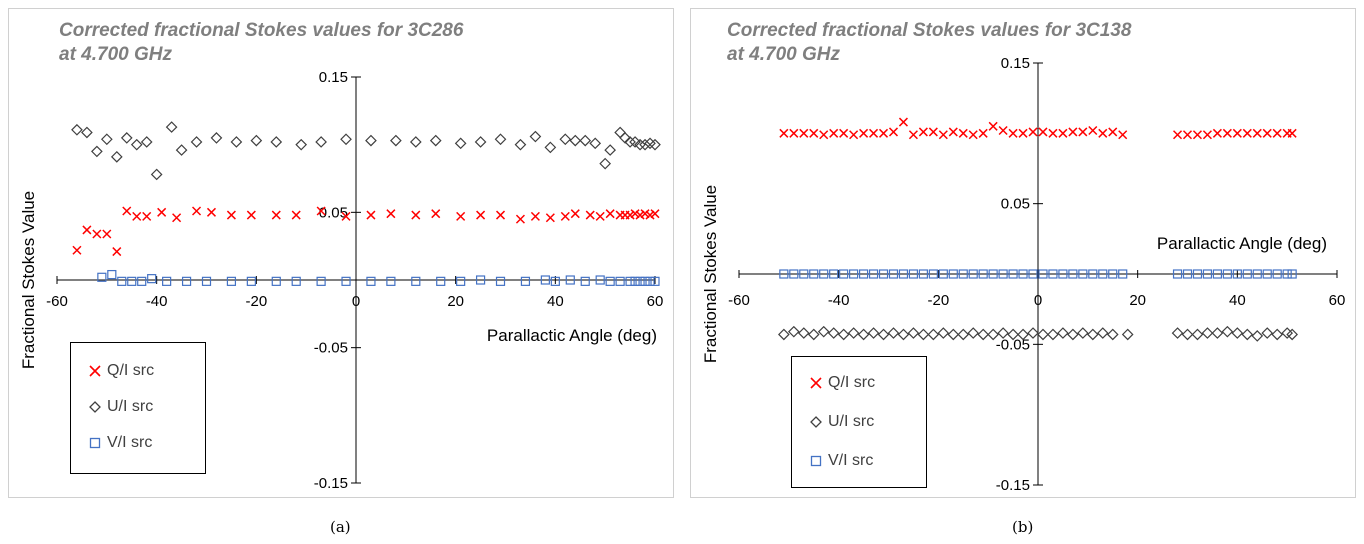 Image resolution: width=1364 pixels, height=544 pixels. Describe the element at coordinates (378, 277) in the screenshot. I see `series-square` at that location.